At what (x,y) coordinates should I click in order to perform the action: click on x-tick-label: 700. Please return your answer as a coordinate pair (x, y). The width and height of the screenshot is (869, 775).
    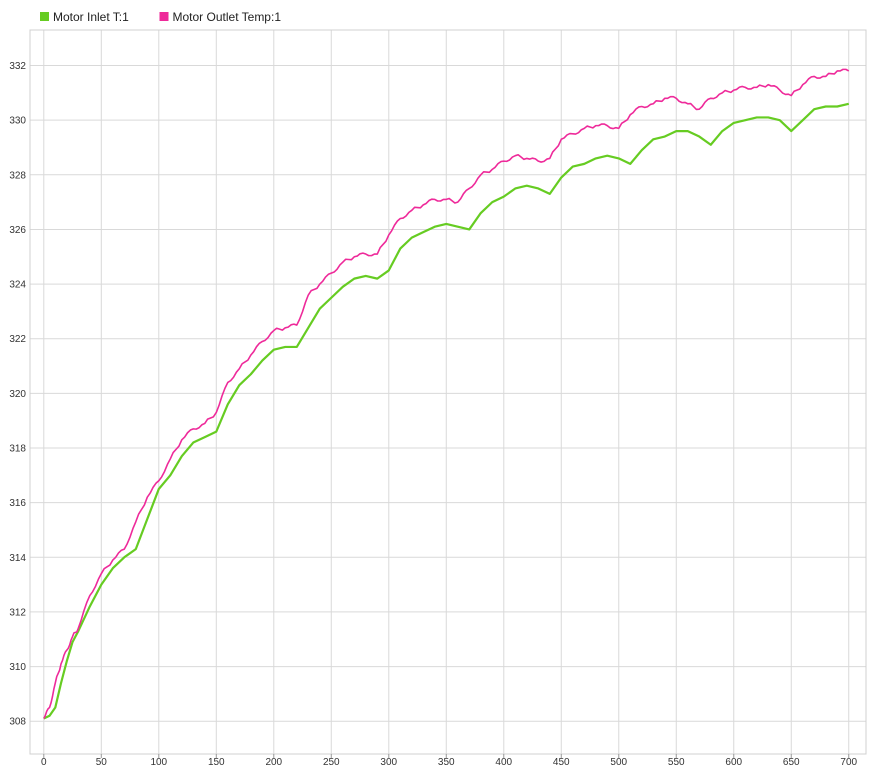
    Looking at the image, I should click on (848, 762).